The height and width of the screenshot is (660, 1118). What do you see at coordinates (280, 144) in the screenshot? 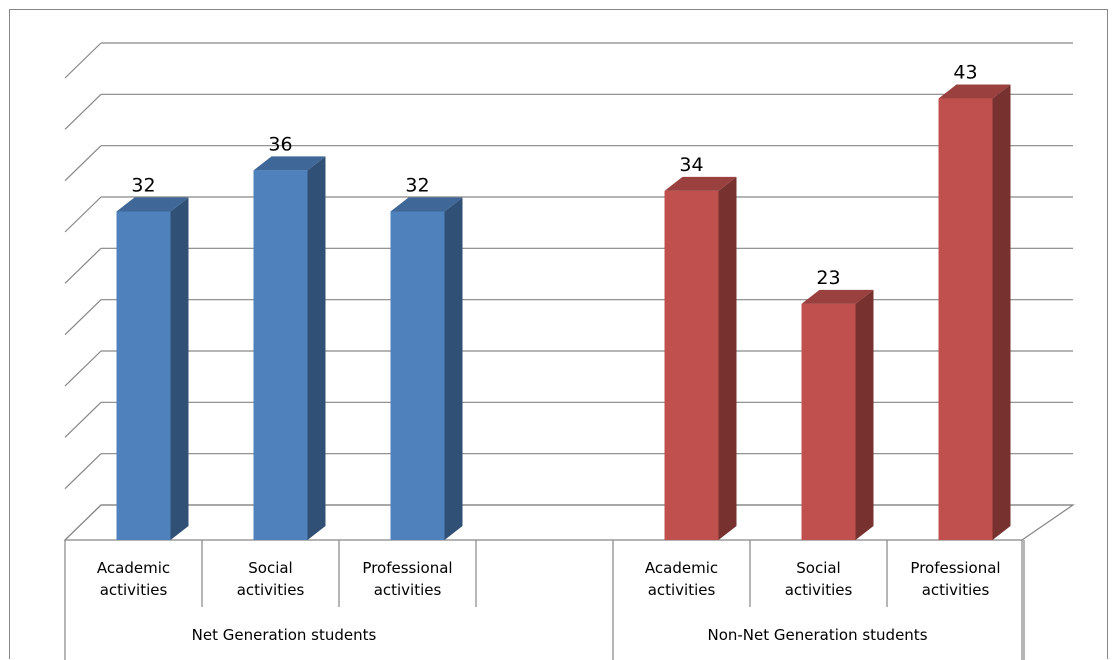
I see `data-label: 36` at bounding box center [280, 144].